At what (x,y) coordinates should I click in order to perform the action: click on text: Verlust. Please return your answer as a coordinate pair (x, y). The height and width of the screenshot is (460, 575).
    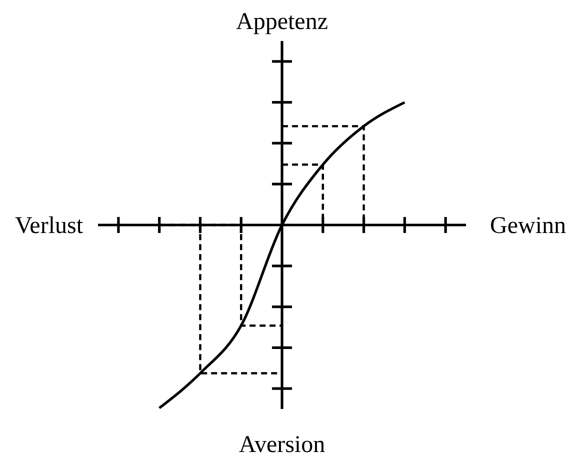
    Looking at the image, I should click on (49, 226).